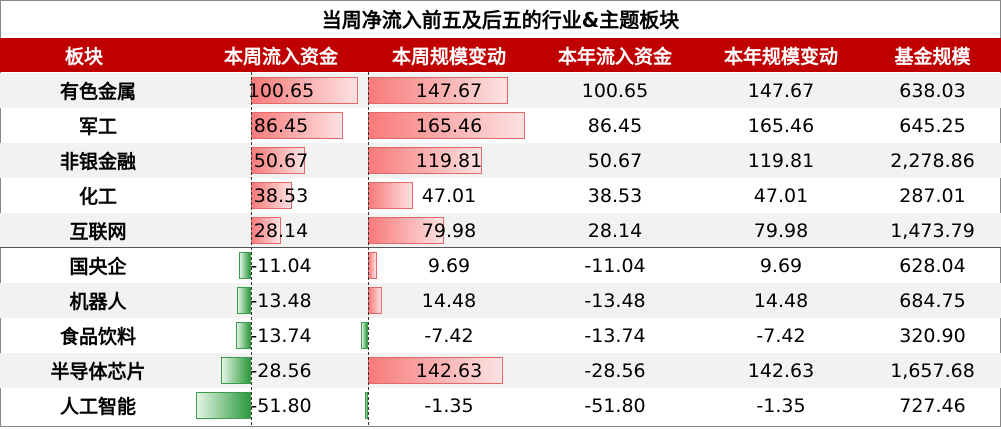 Image resolution: width=1001 pixels, height=429 pixels. I want to click on week-flow-value: 100.65, so click(281, 90).